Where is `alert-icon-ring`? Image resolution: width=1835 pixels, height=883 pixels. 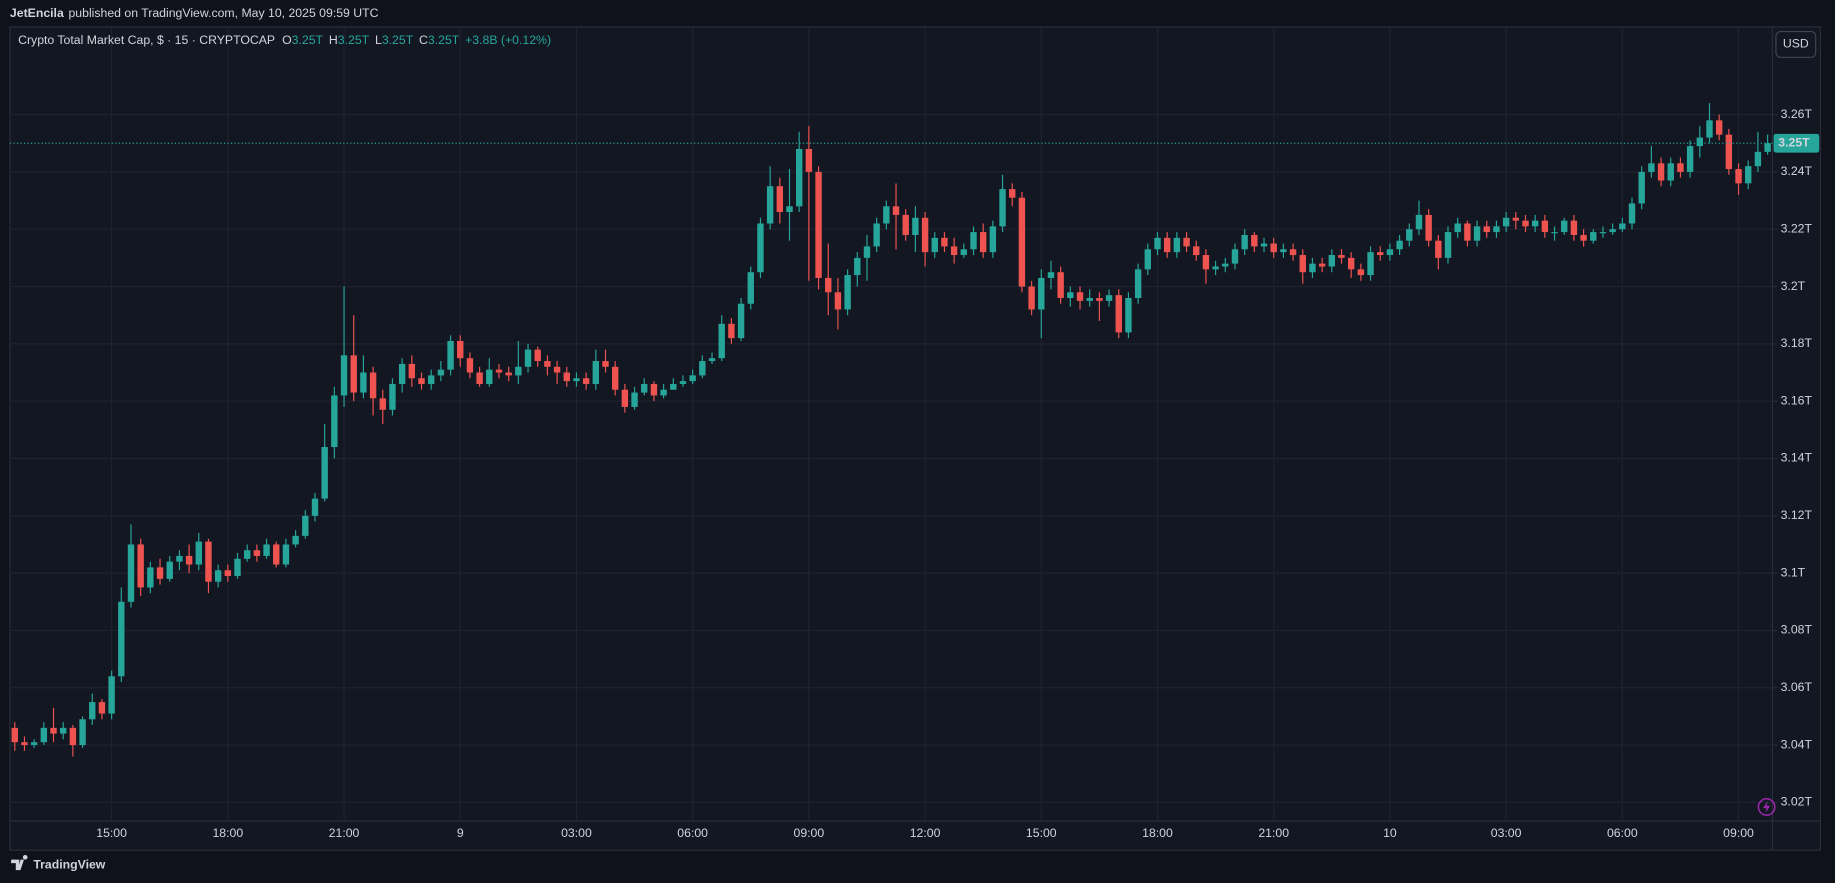 alert-icon-ring is located at coordinates (1766, 807).